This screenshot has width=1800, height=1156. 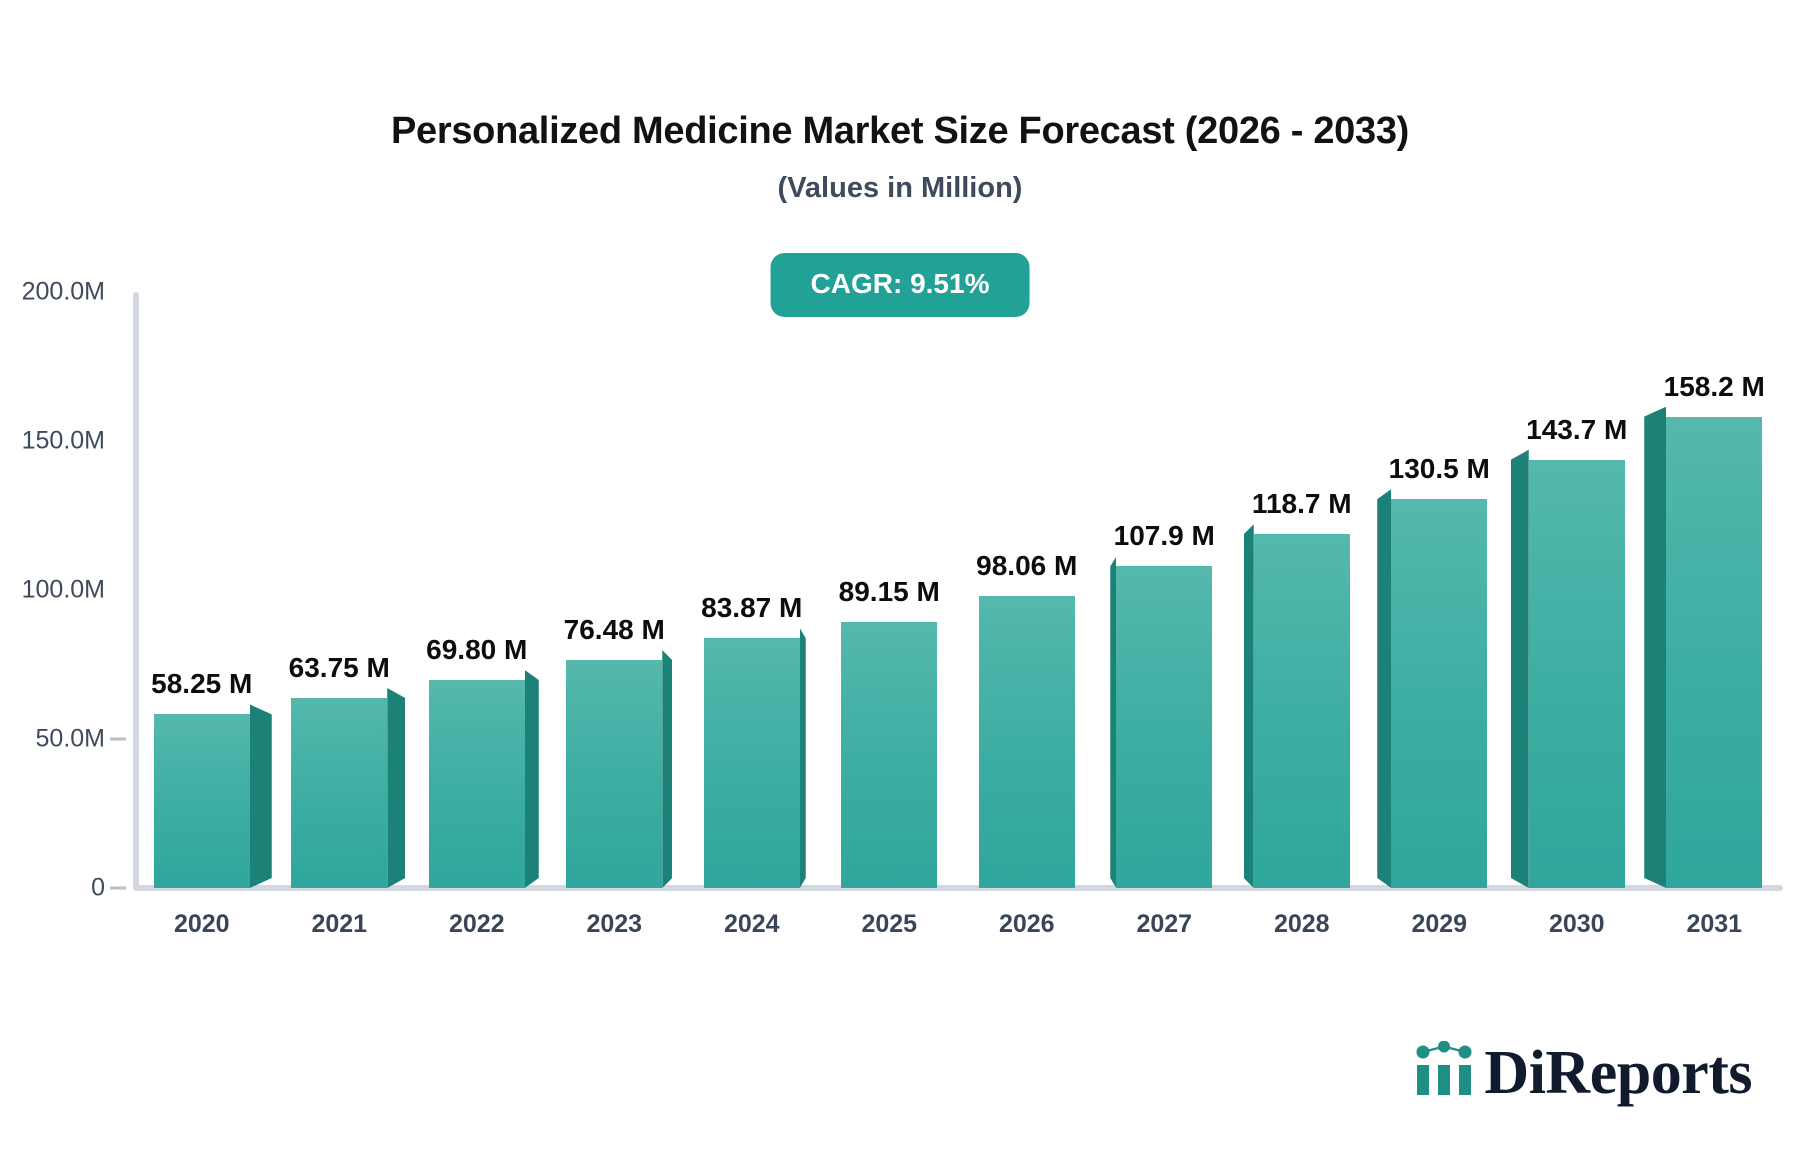 I want to click on bar-2031, so click(x=1714, y=652).